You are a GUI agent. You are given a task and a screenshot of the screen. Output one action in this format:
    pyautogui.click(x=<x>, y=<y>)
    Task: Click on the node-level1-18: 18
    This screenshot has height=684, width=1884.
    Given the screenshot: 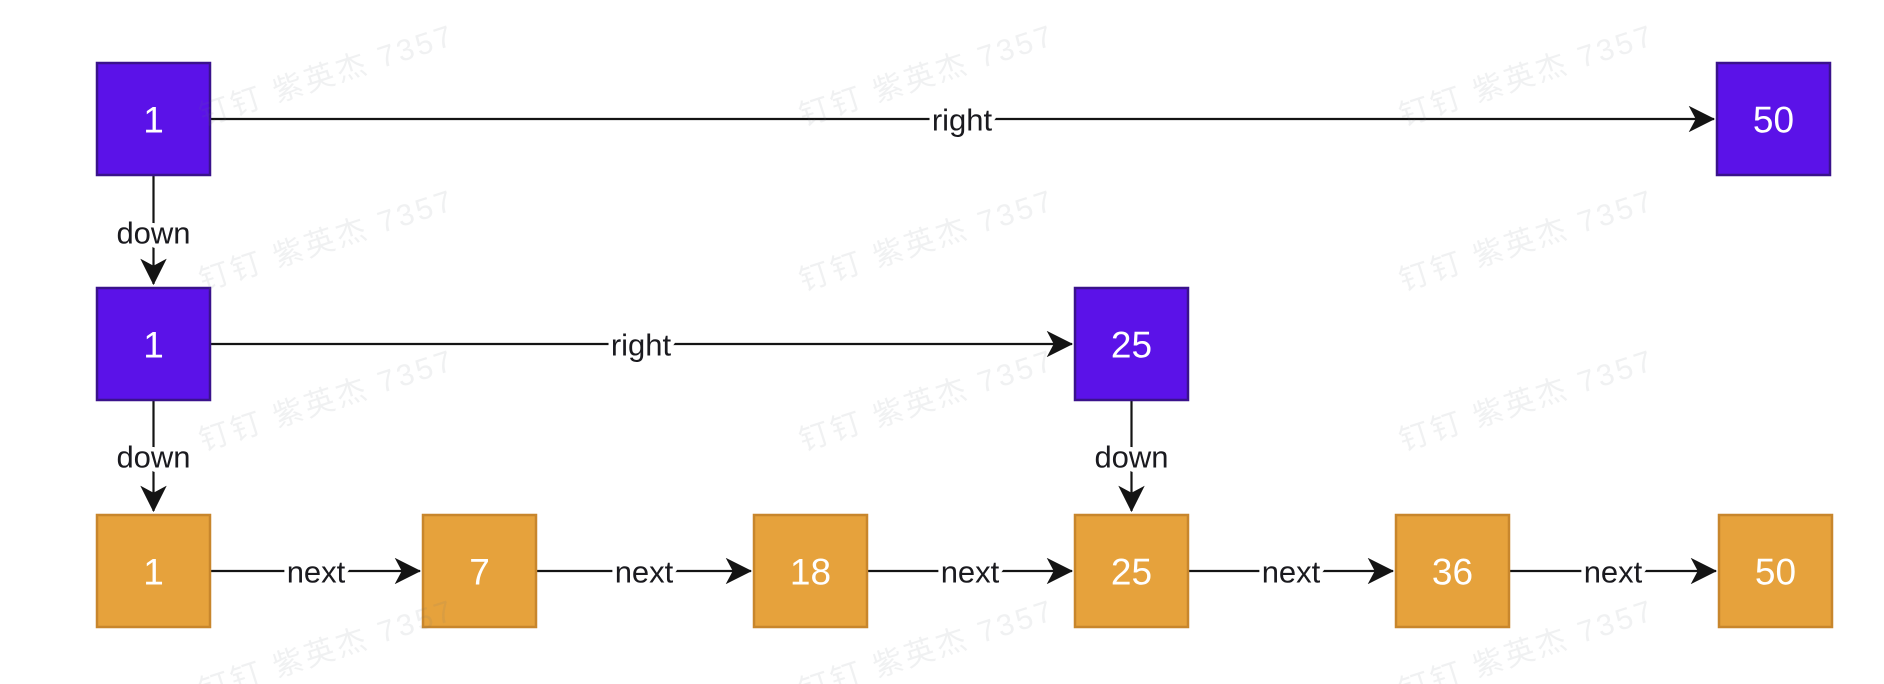 What is the action you would take?
    pyautogui.click(x=810, y=571)
    